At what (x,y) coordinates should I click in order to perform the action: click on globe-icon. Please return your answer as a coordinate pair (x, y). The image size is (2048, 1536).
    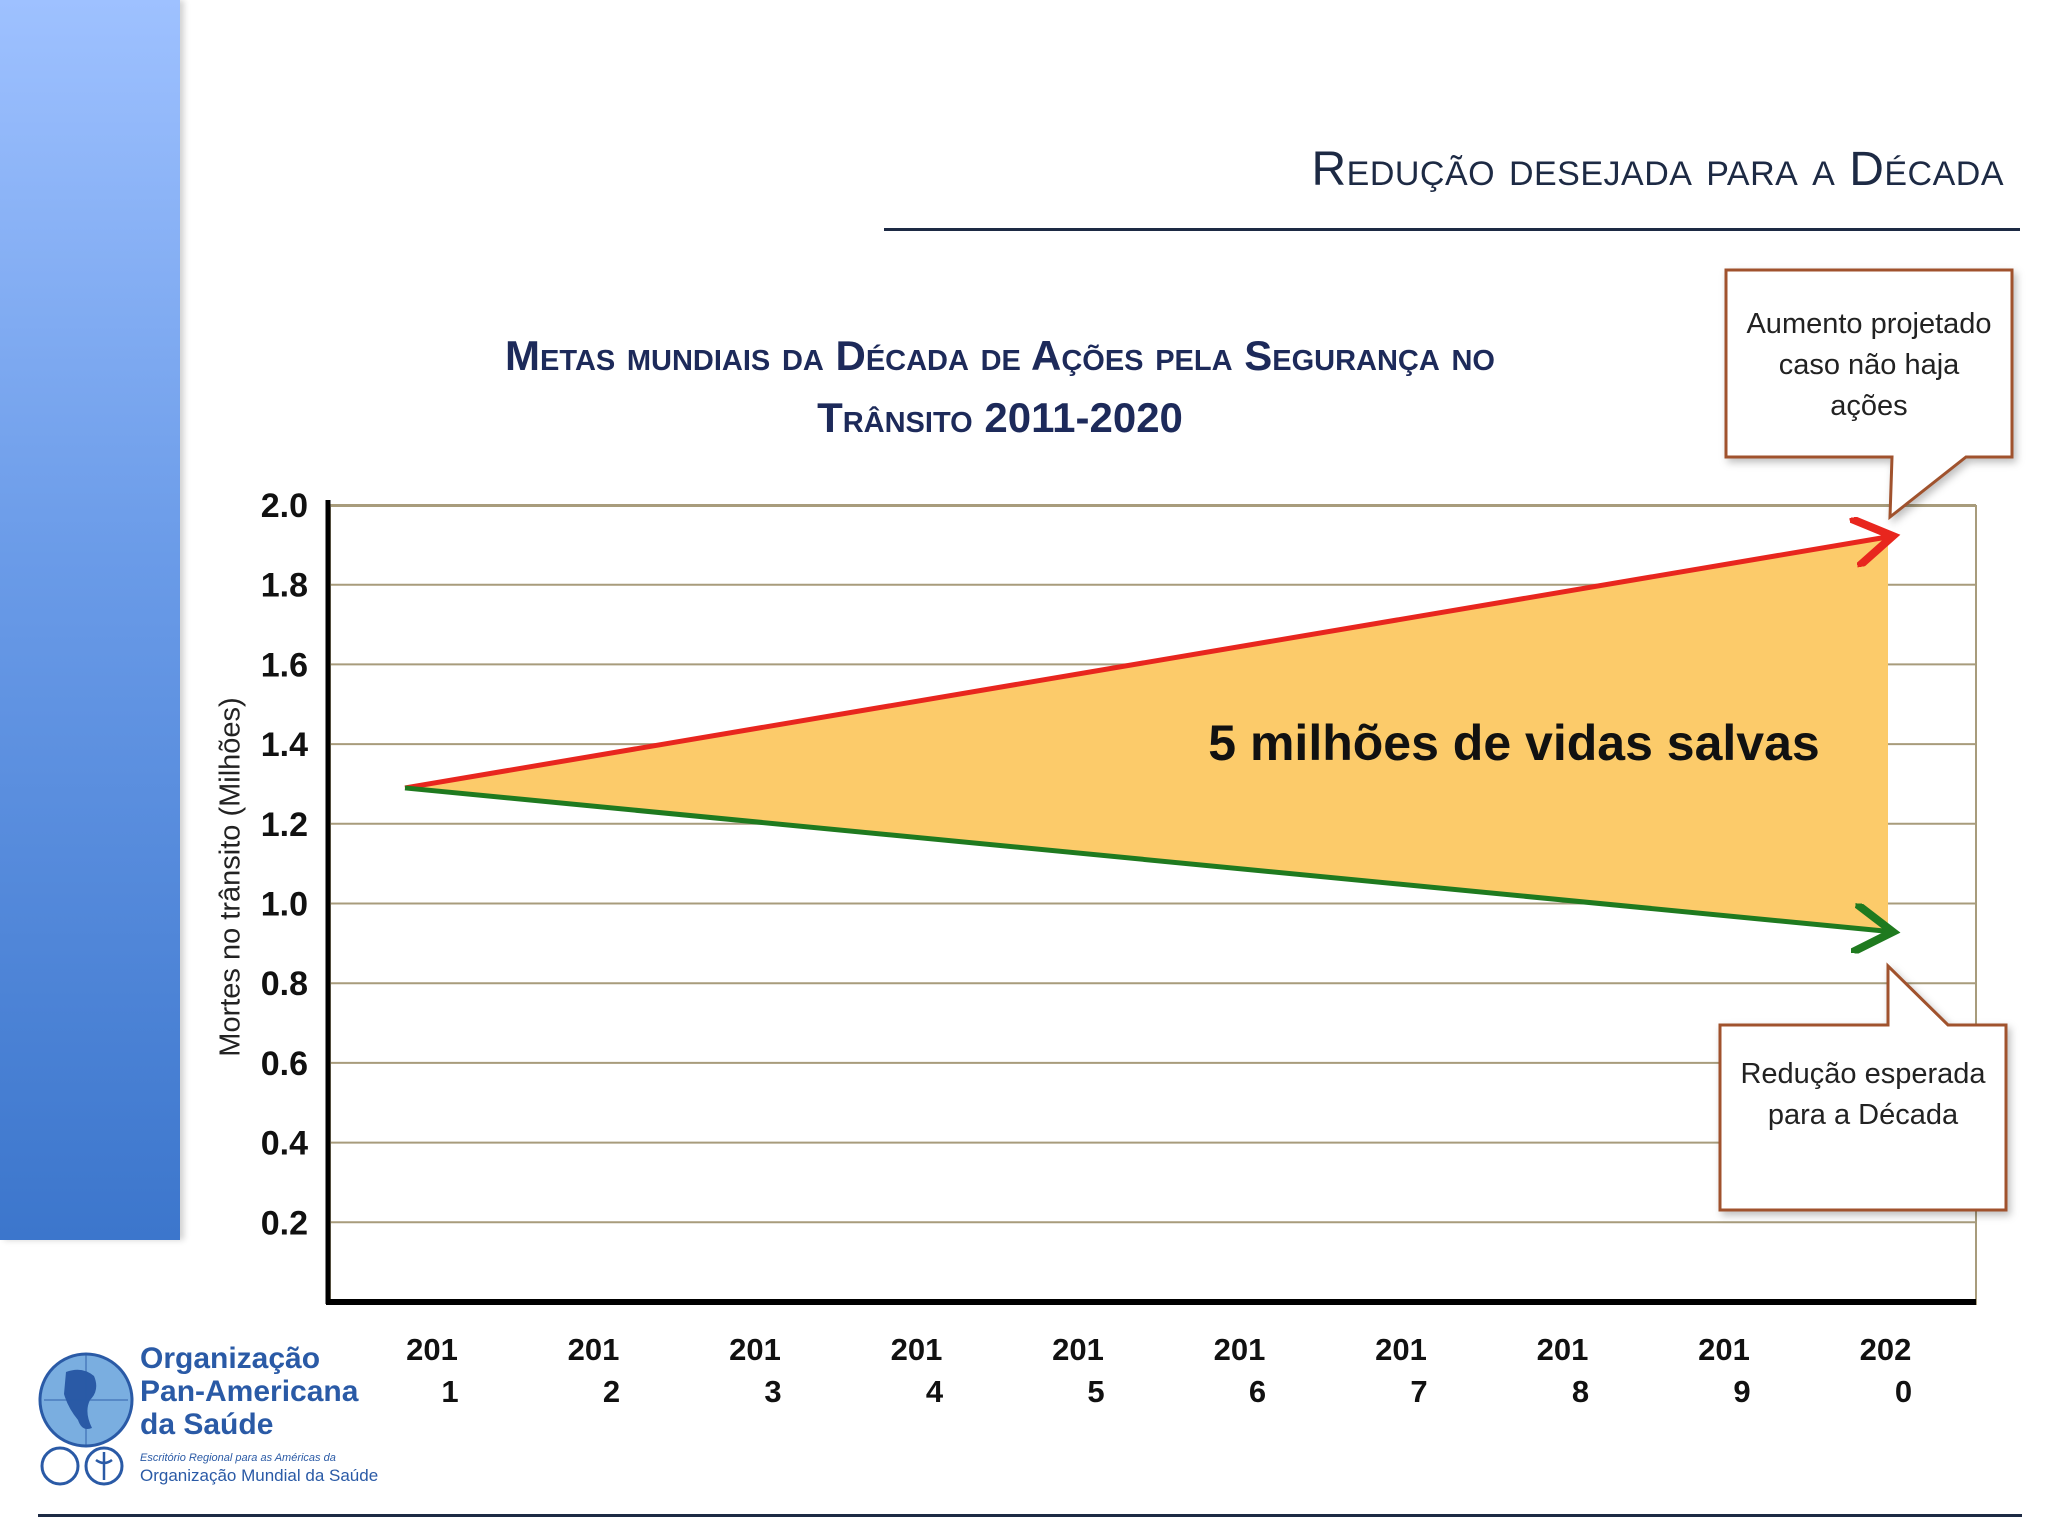
    Looking at the image, I should click on (86, 1419).